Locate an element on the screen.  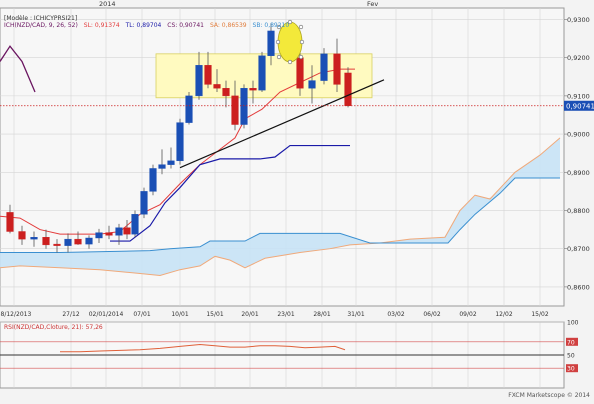
date-tick-label: 18/12/2013 is located at coordinates (15, 314).